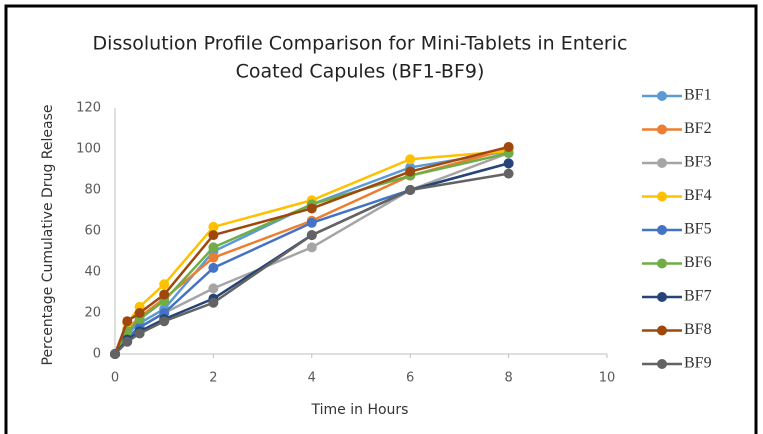 The height and width of the screenshot is (434, 763). I want to click on x-tick-label: 10, so click(607, 378).